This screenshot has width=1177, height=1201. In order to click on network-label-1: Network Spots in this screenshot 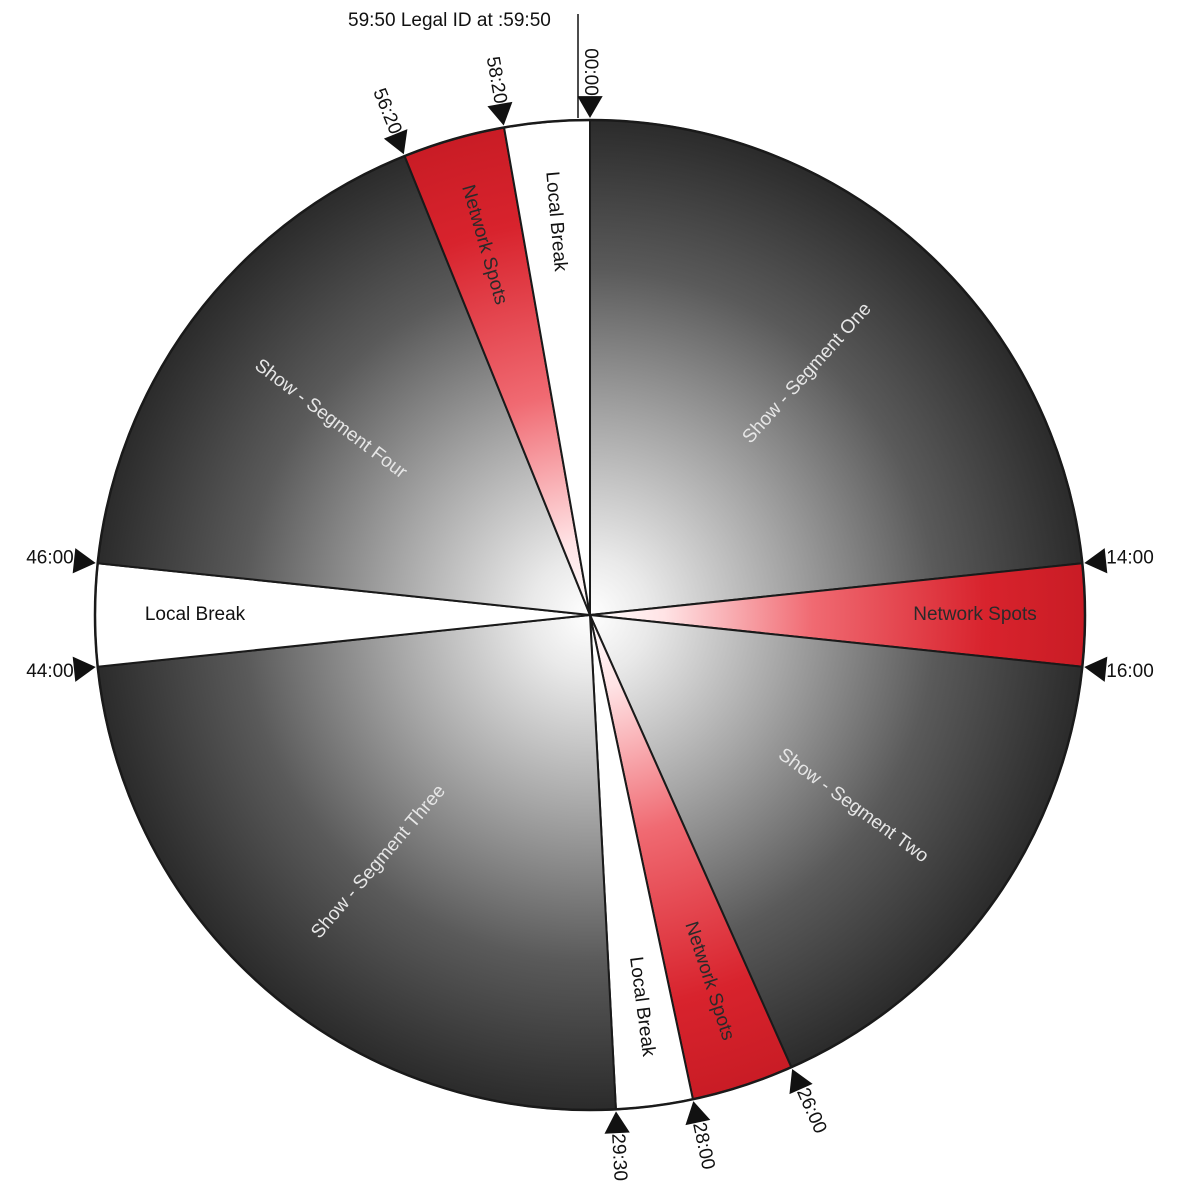, I will do `click(975, 614)`.